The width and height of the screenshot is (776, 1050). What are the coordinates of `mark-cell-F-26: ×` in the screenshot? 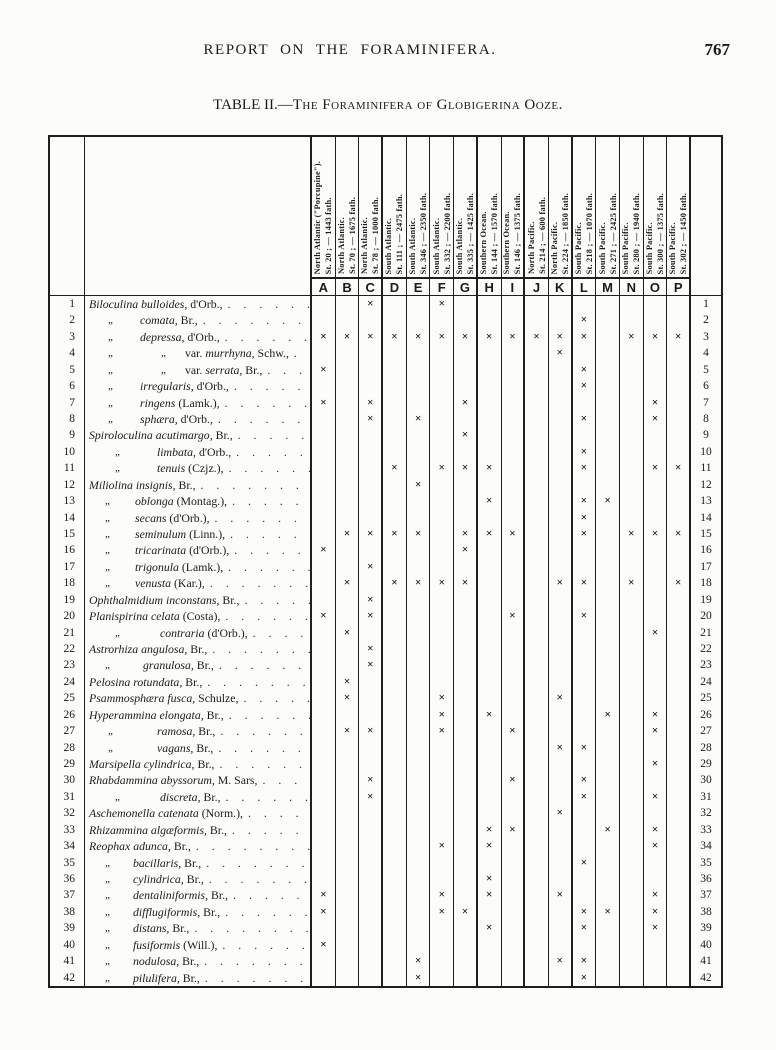 It's located at (442, 715).